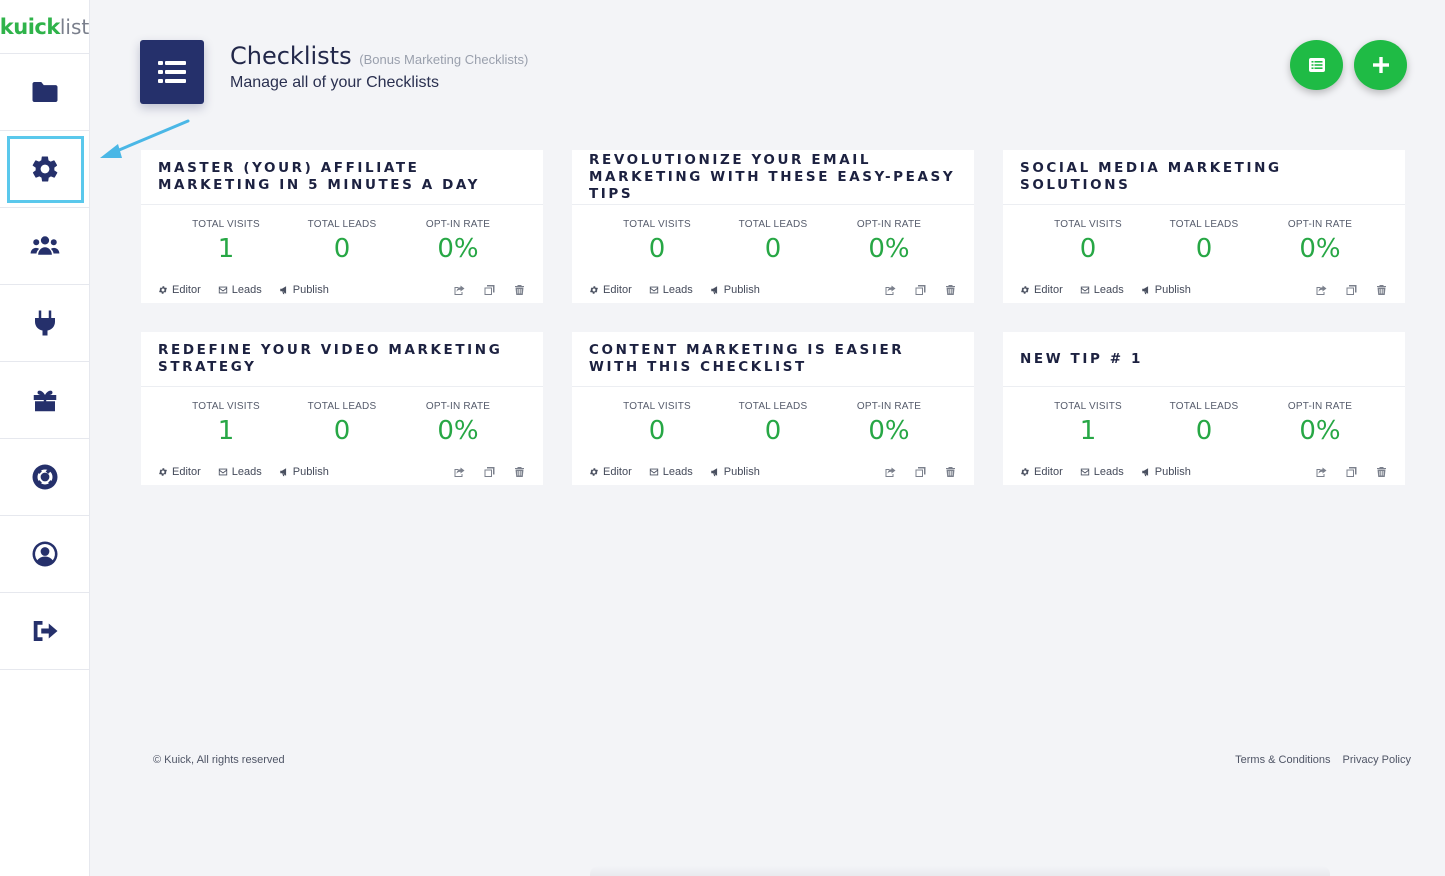  I want to click on stat-optin-rate: OPT-IN RATE 0%, so click(889, 241).